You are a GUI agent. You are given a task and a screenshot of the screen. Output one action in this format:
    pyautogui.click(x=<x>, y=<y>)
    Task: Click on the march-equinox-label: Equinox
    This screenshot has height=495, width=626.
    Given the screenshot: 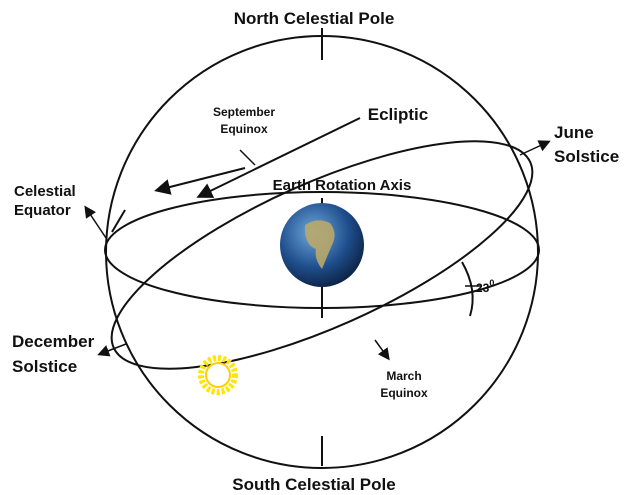 What is the action you would take?
    pyautogui.click(x=404, y=393)
    